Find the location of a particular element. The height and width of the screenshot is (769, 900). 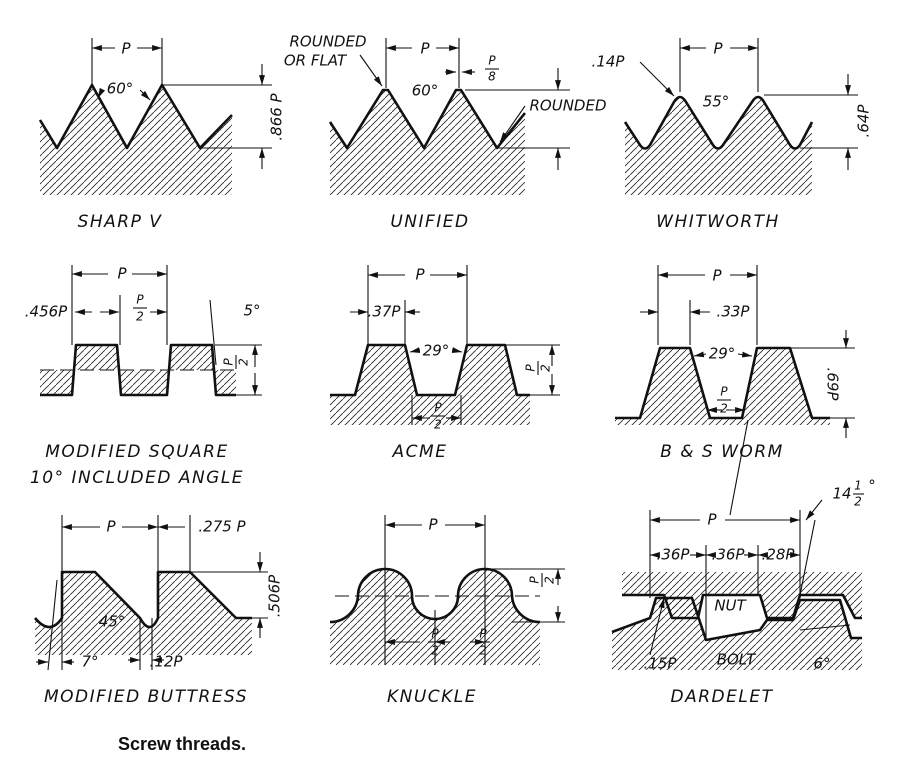

thread-name: B & S WORM is located at coordinates (722, 452).